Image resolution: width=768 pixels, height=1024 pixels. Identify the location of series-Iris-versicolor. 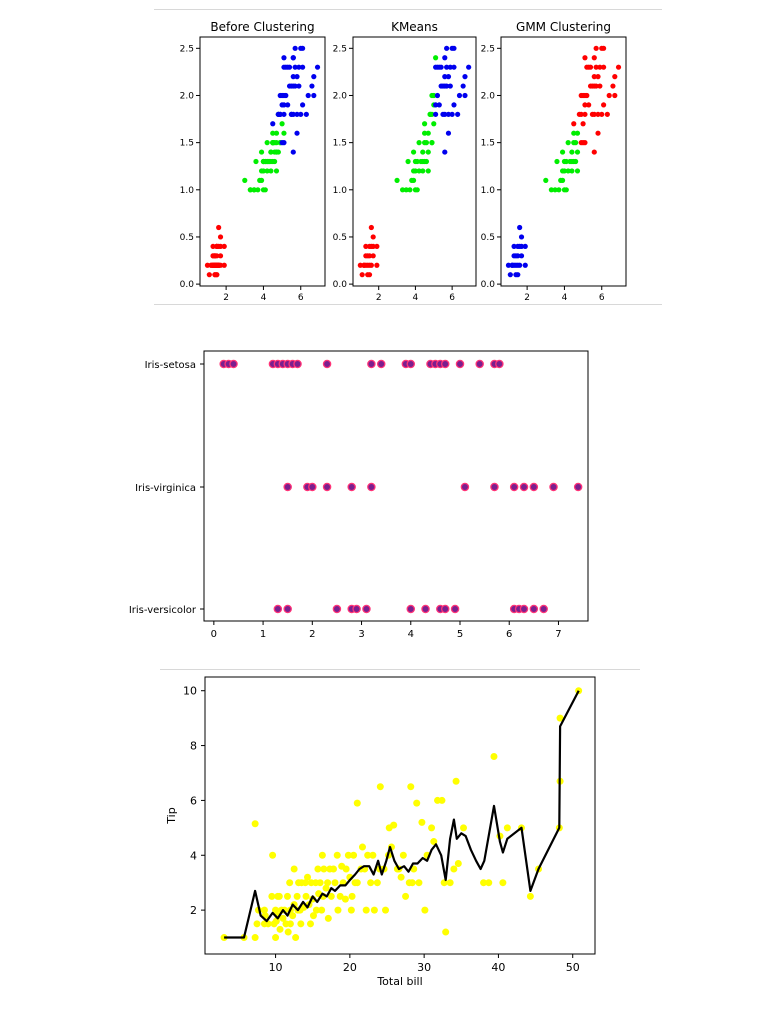
(410, 609).